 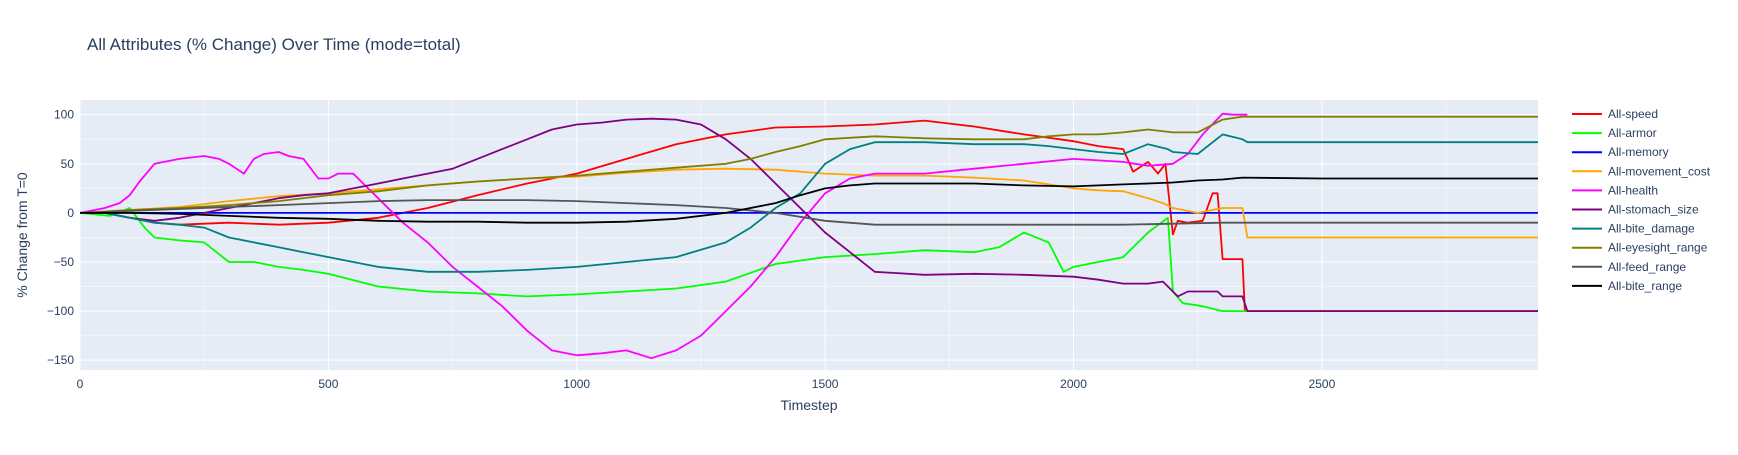 I want to click on x-tick-label: 500, so click(x=328, y=384).